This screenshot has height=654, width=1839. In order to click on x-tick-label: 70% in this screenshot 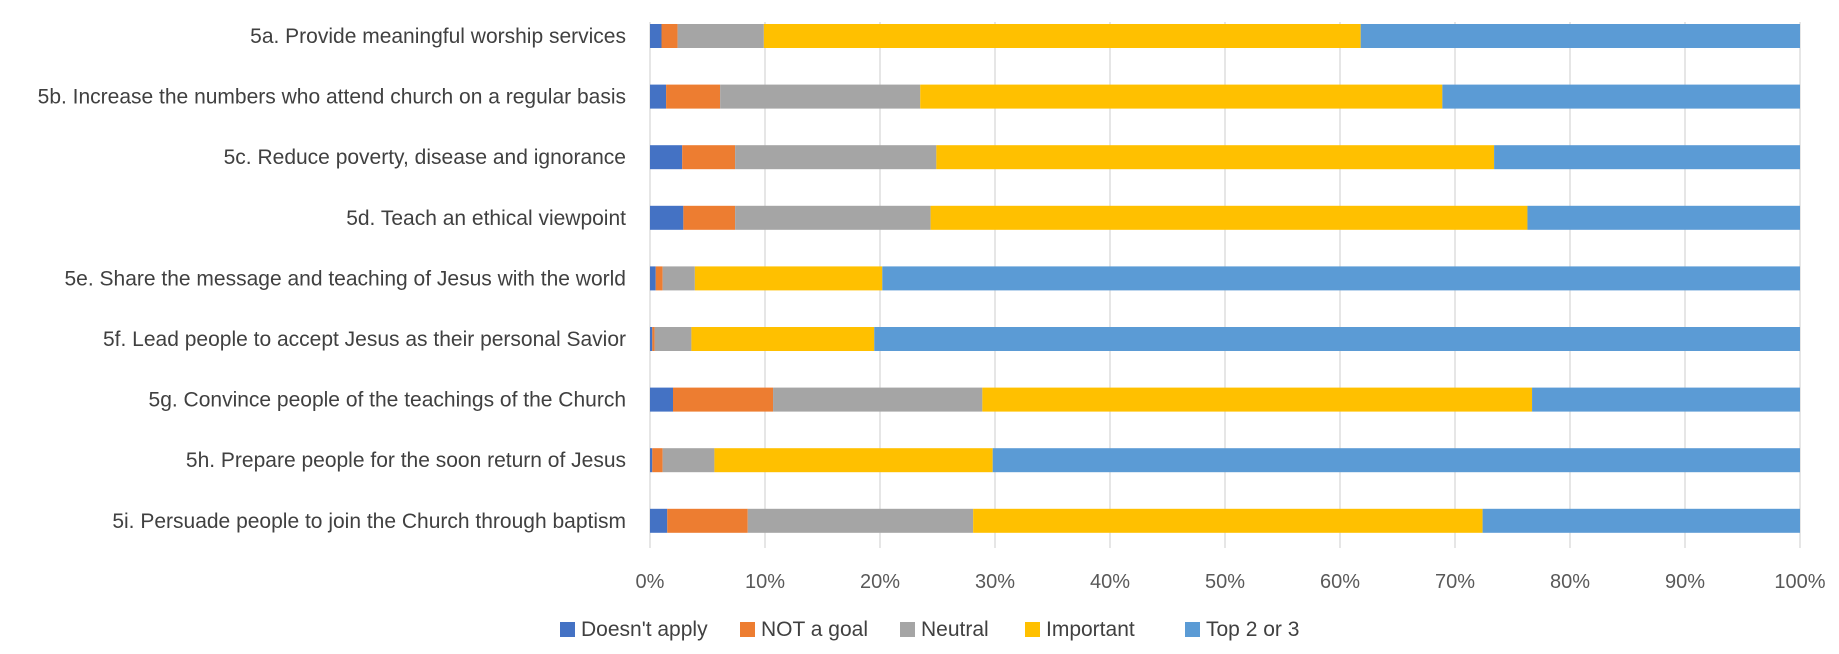, I will do `click(1455, 582)`.